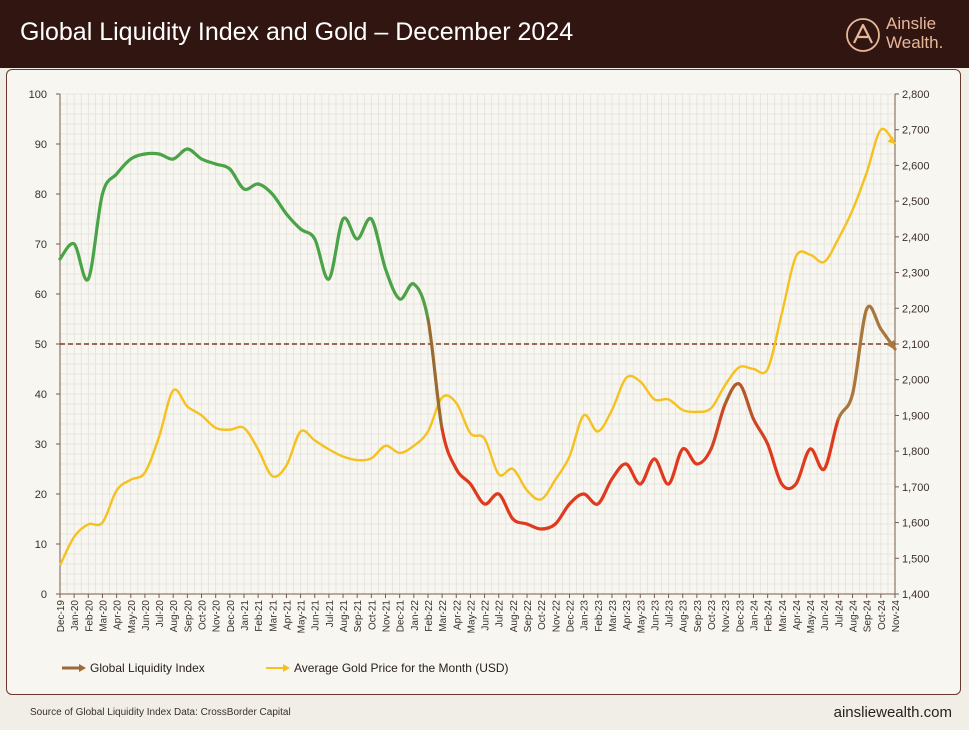  Describe the element at coordinates (344, 616) in the screenshot. I see `x-axis-tick-label: Aug-21` at that location.